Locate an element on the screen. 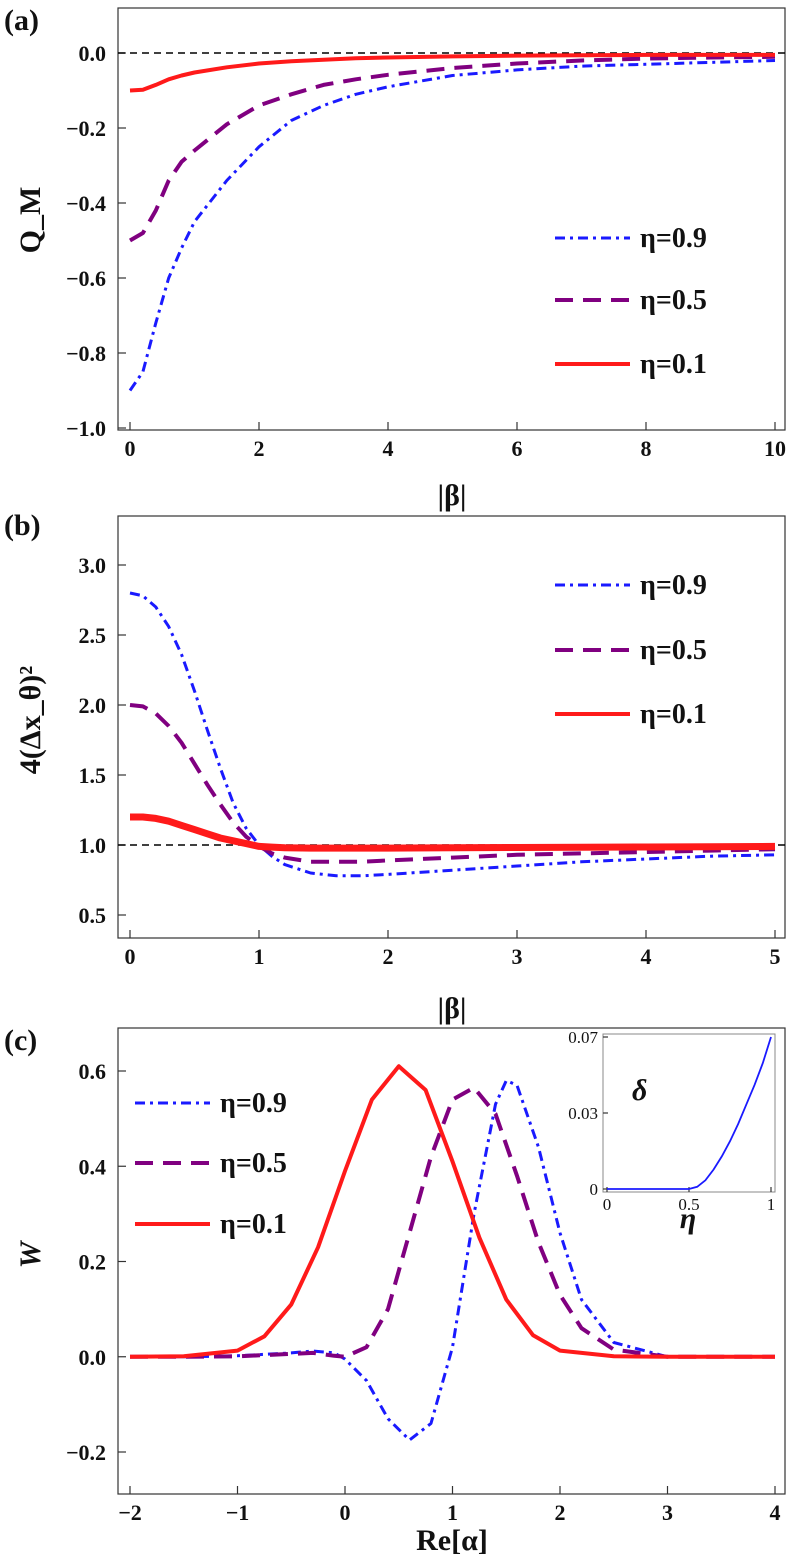 The image size is (799, 1554). legend-b-eta05: η=0.5 is located at coordinates (673, 650).